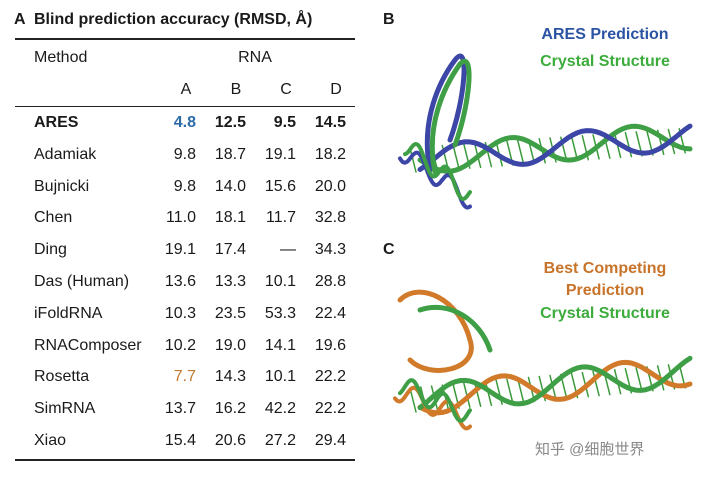 The image size is (702, 478). Describe the element at coordinates (184, 122) in the screenshot. I see `cell: 4.8` at that location.